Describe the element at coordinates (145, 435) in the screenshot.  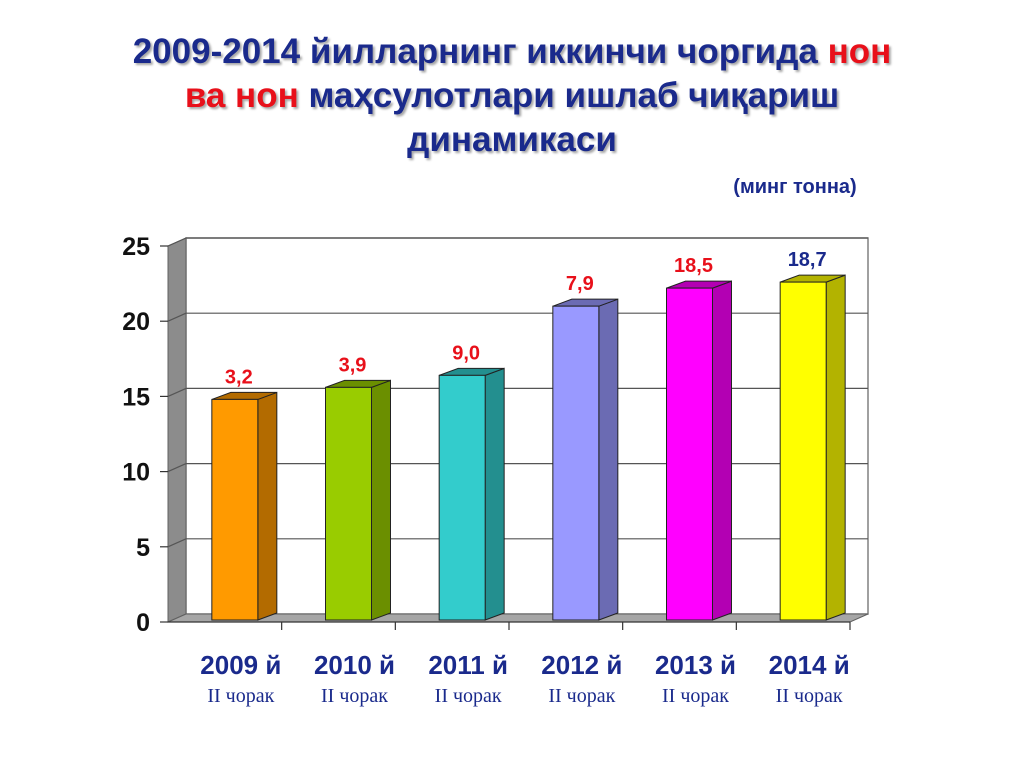
I see `y-axis-ticks: 0 5 10 15 20 25` at that location.